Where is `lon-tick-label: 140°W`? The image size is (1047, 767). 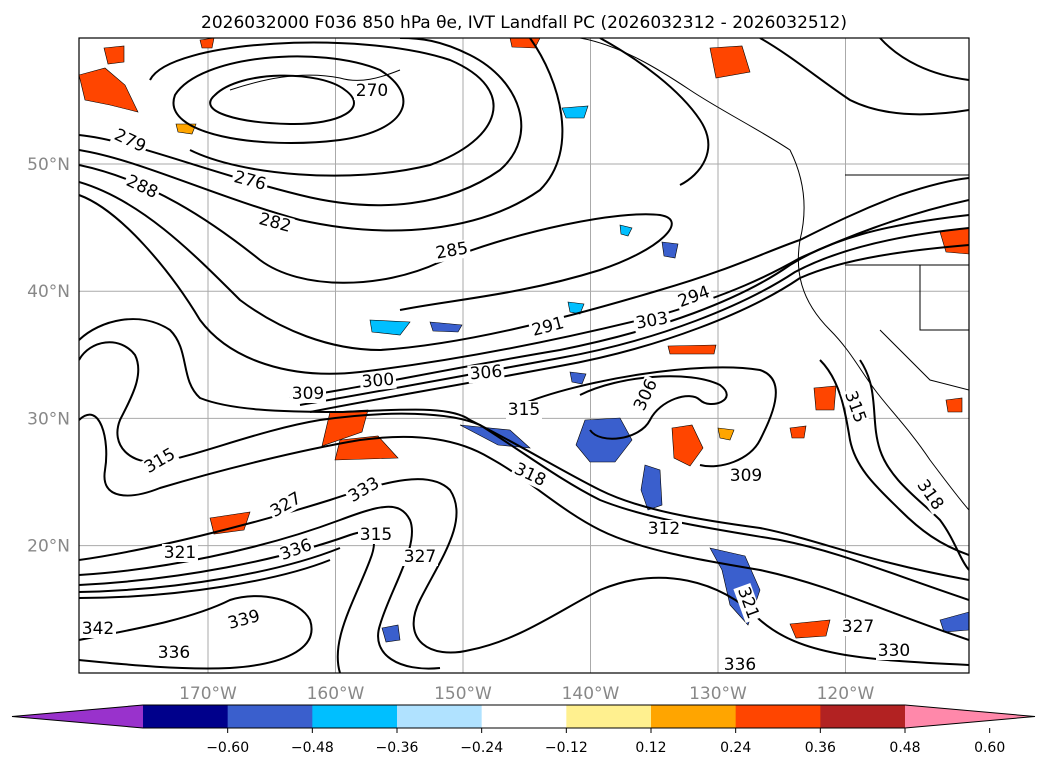
lon-tick-label: 140°W is located at coordinates (591, 694).